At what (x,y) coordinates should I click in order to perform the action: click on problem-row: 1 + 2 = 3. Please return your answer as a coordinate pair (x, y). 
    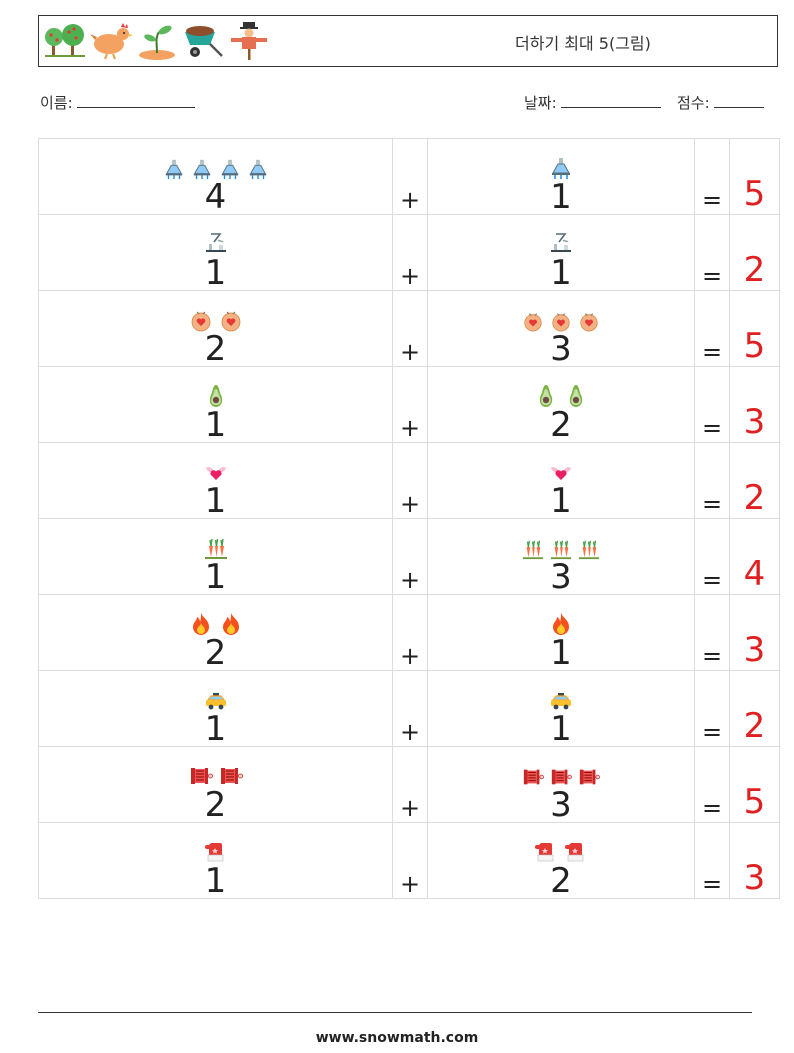
    Looking at the image, I should click on (409, 861).